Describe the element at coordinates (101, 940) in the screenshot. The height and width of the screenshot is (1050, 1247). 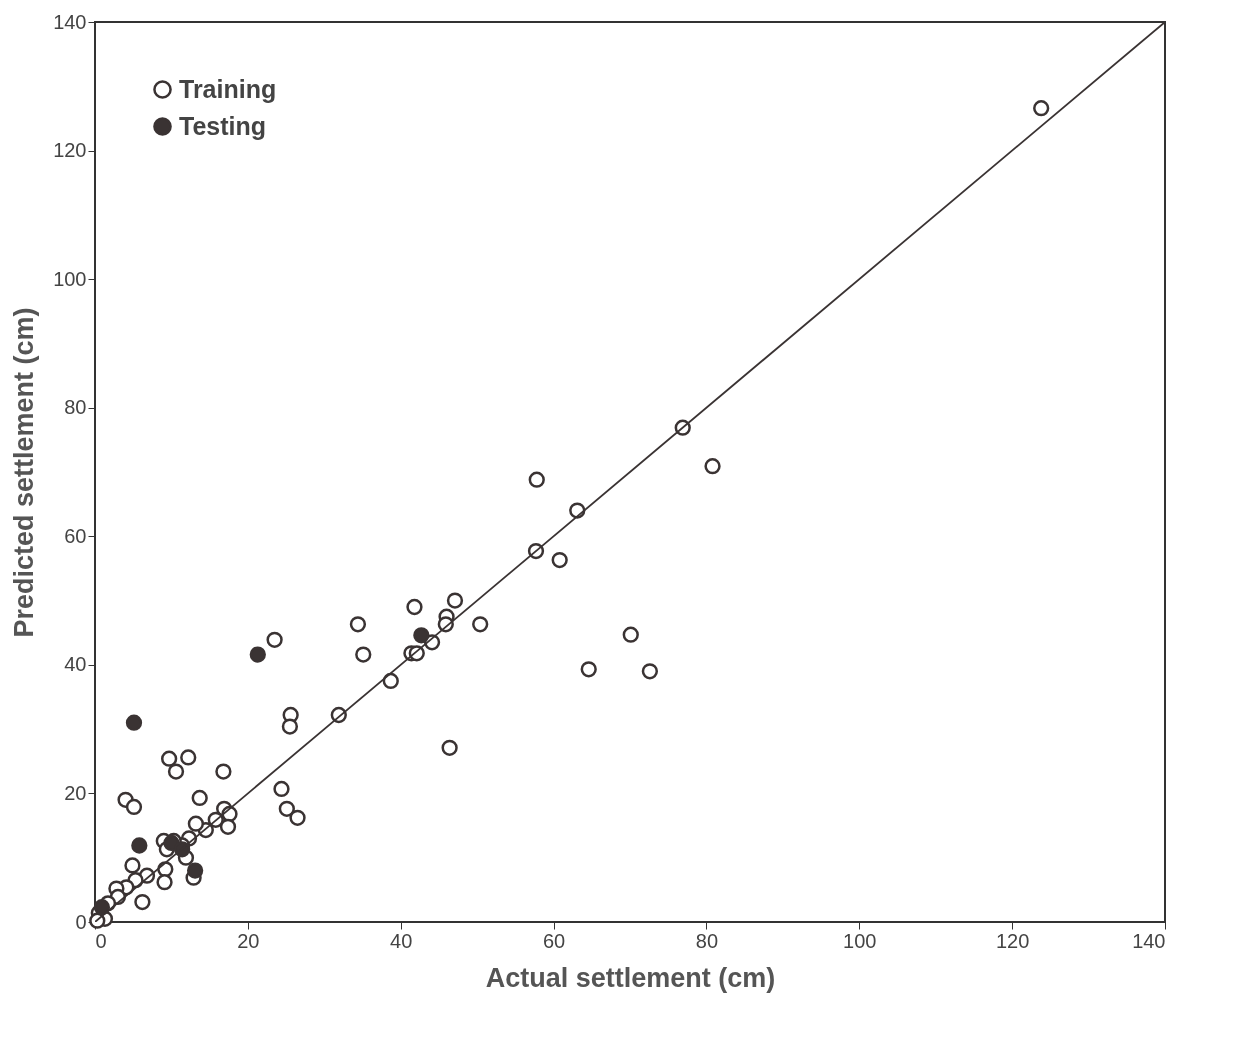
I see `x-tick-label: 0` at that location.